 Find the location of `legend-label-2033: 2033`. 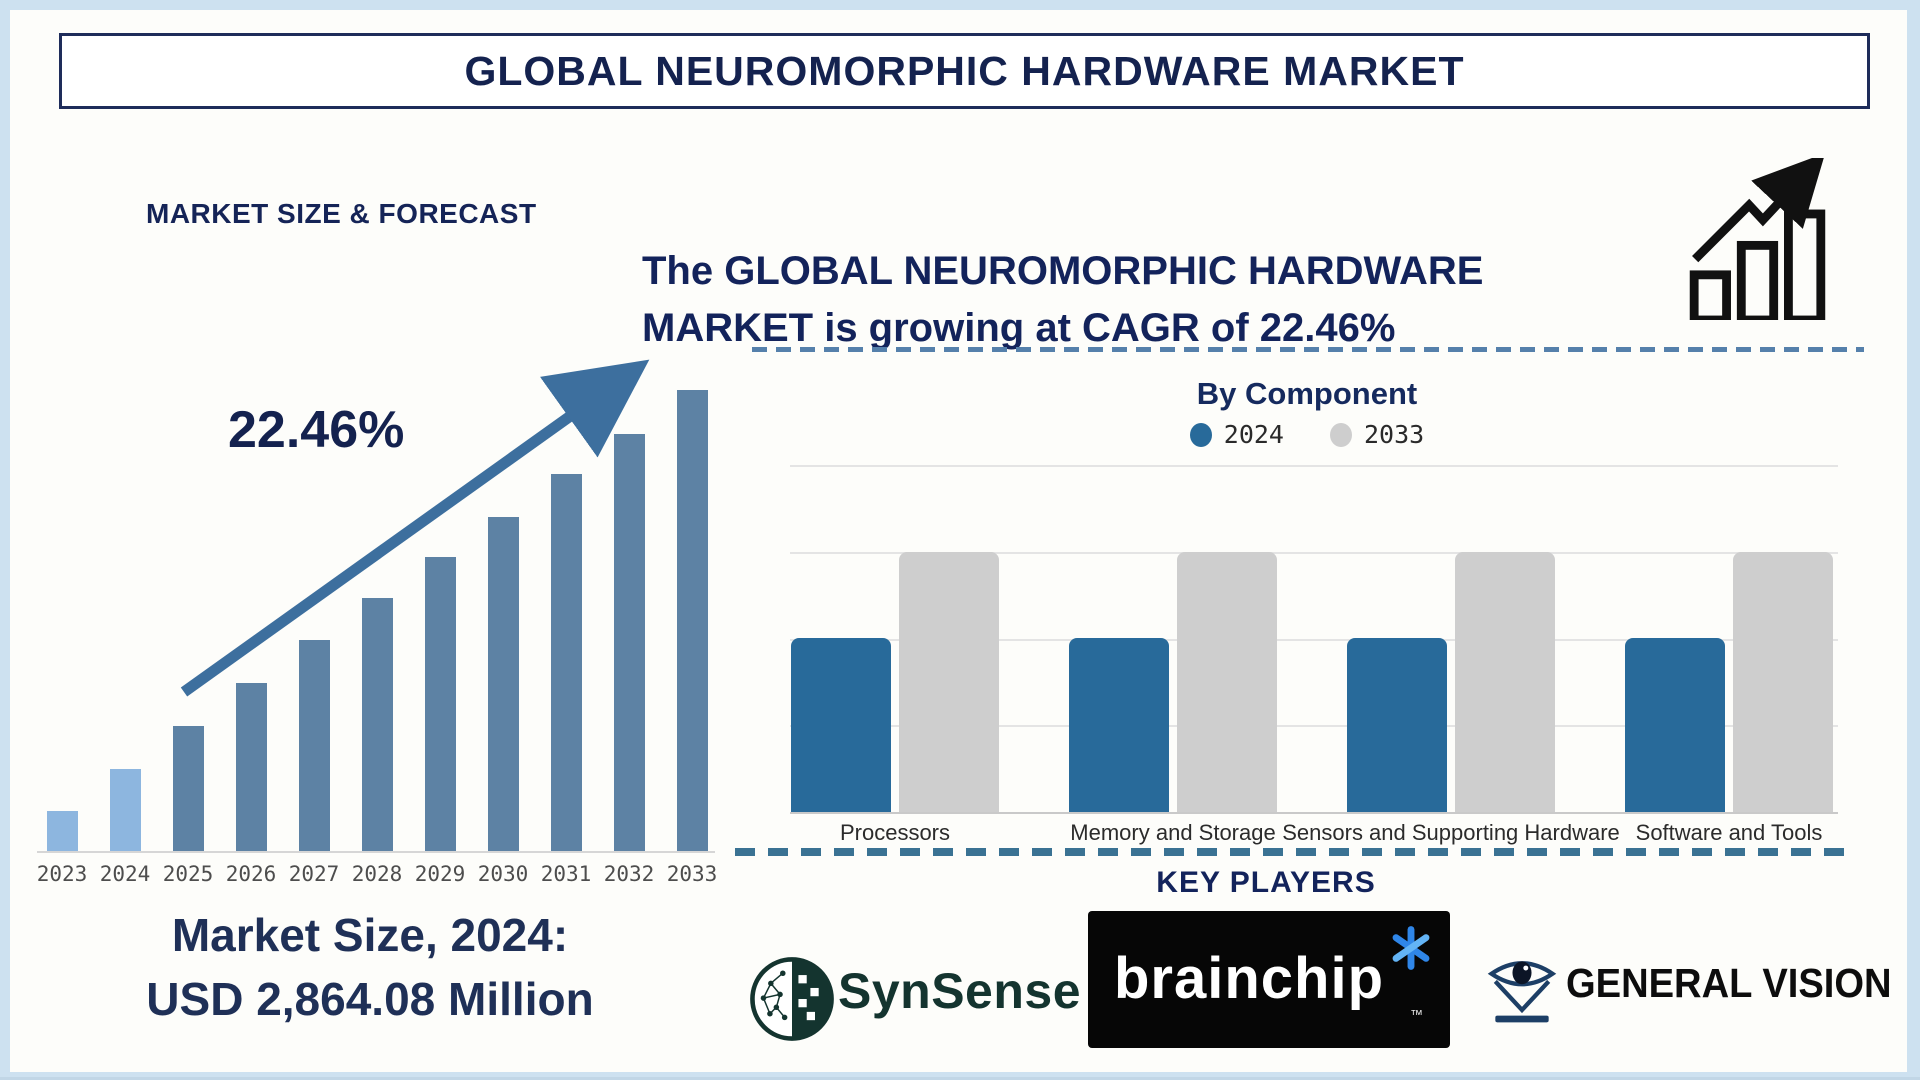

legend-label-2033: 2033 is located at coordinates (1394, 434).